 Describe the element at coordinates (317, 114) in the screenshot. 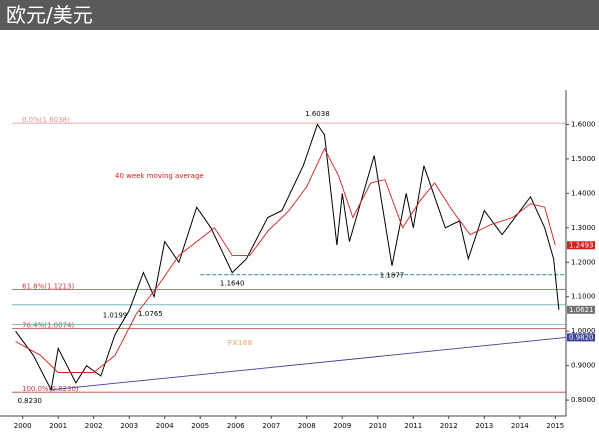

I see `annotation: 1.6038` at that location.